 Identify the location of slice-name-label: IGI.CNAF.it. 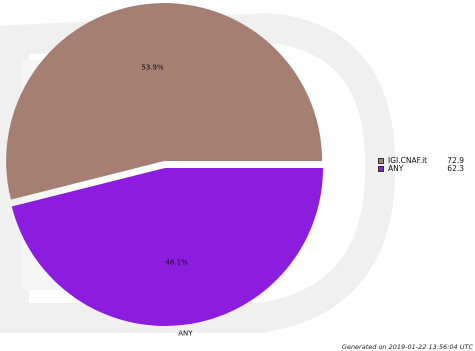
(143, 0).